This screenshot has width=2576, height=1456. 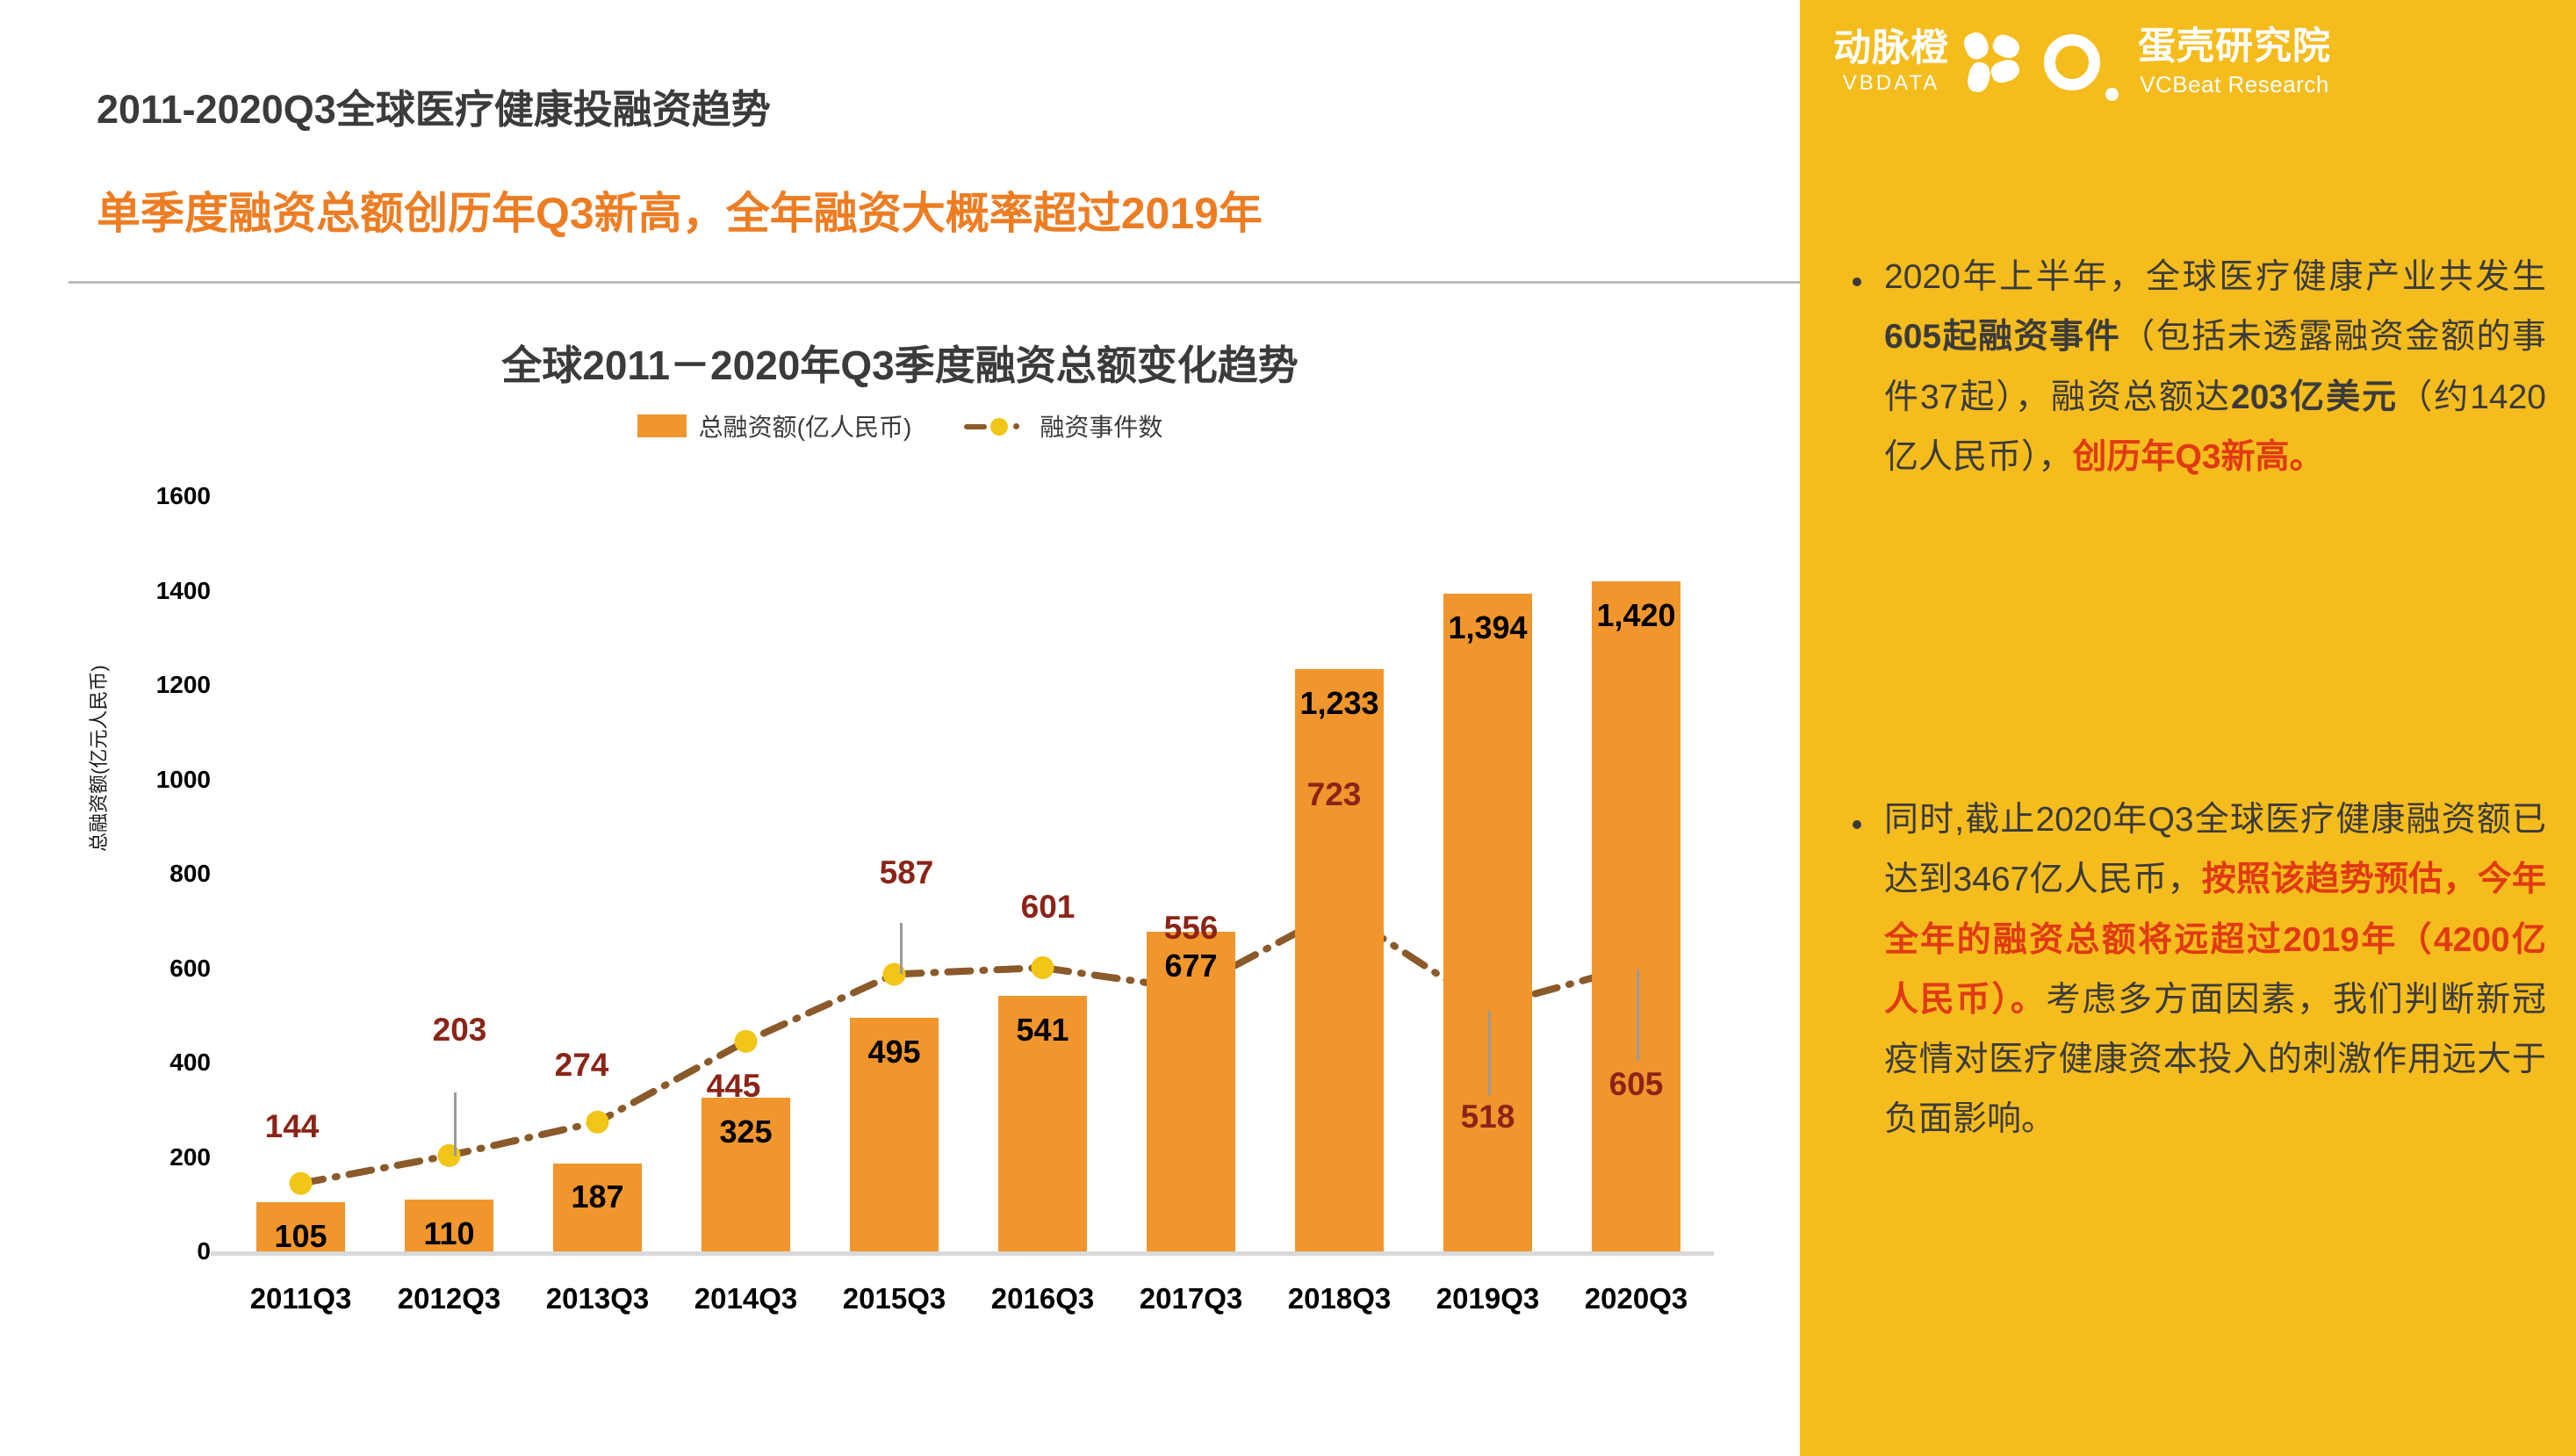 What do you see at coordinates (183, 590) in the screenshot?
I see `y-tick-label: 1400` at bounding box center [183, 590].